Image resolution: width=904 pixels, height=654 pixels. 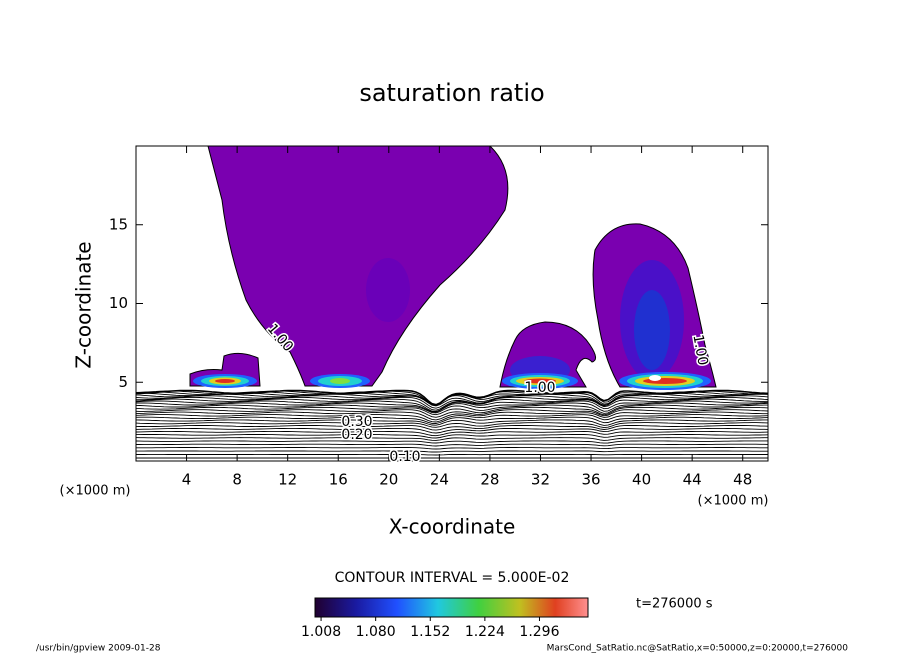 What do you see at coordinates (742, 480) in the screenshot?
I see `x-tick-label: 48` at bounding box center [742, 480].